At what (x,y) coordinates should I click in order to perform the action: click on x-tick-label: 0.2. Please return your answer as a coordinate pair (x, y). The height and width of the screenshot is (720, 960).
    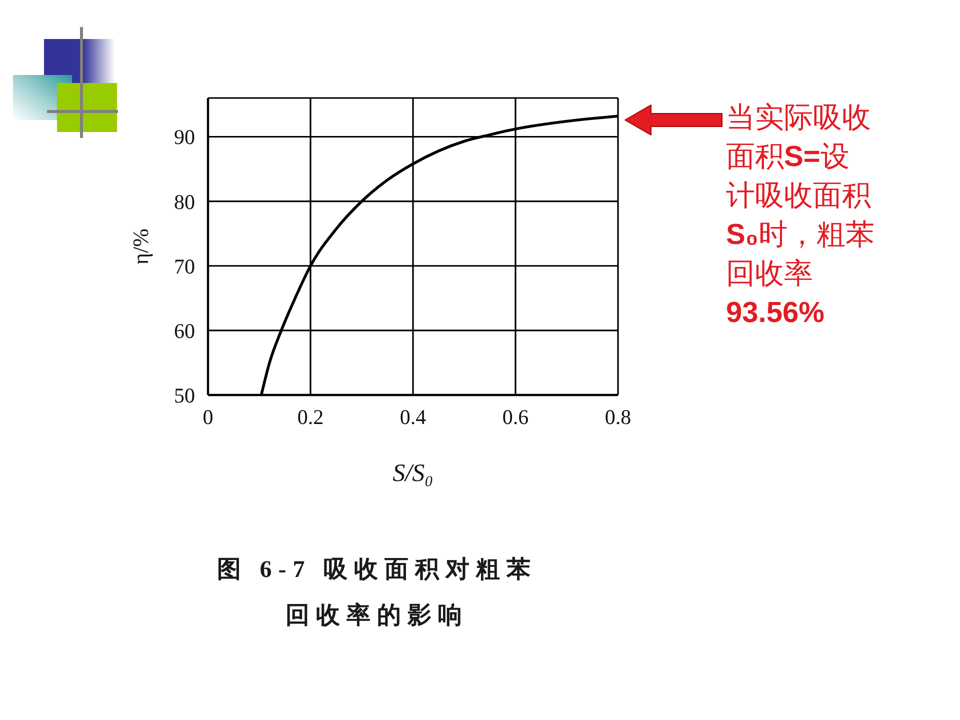
    Looking at the image, I should click on (310, 416).